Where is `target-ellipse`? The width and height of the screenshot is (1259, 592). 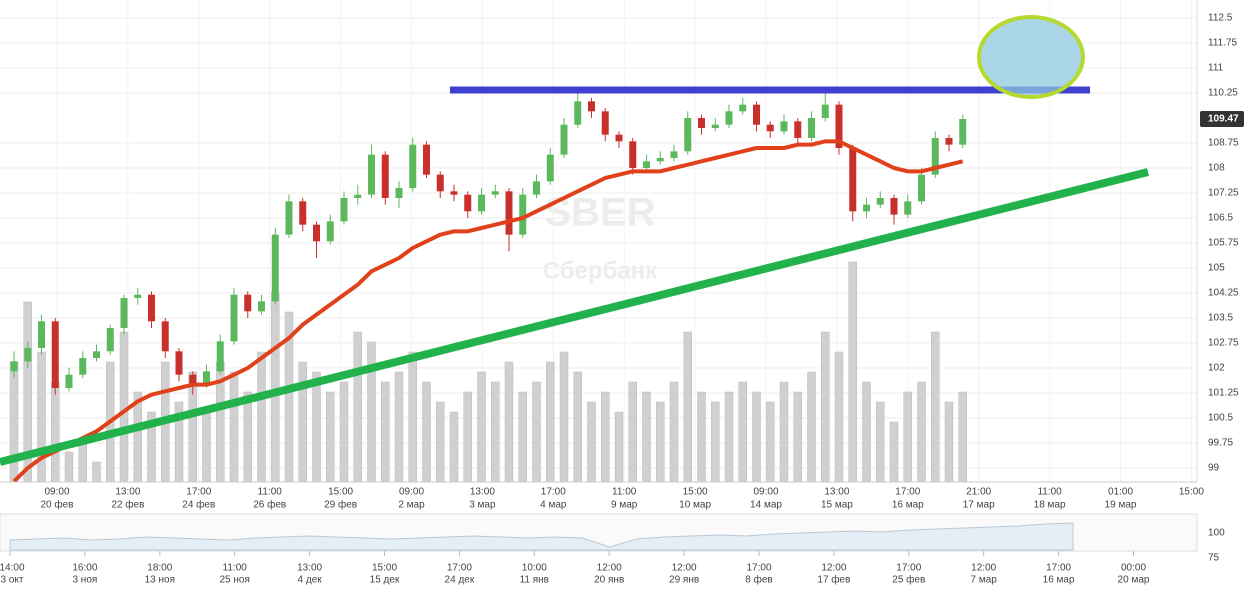
target-ellipse is located at coordinates (1031, 57).